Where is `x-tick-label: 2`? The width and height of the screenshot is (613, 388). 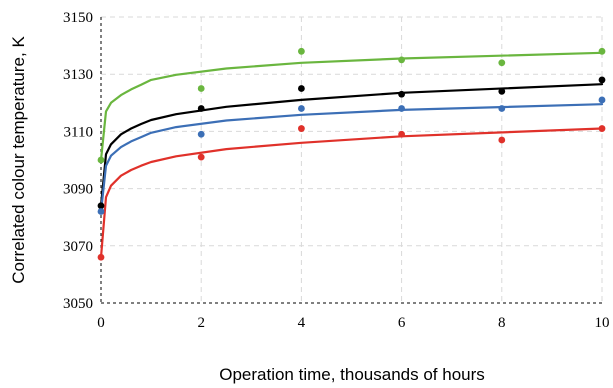
x-tick-label: 2 is located at coordinates (201, 323).